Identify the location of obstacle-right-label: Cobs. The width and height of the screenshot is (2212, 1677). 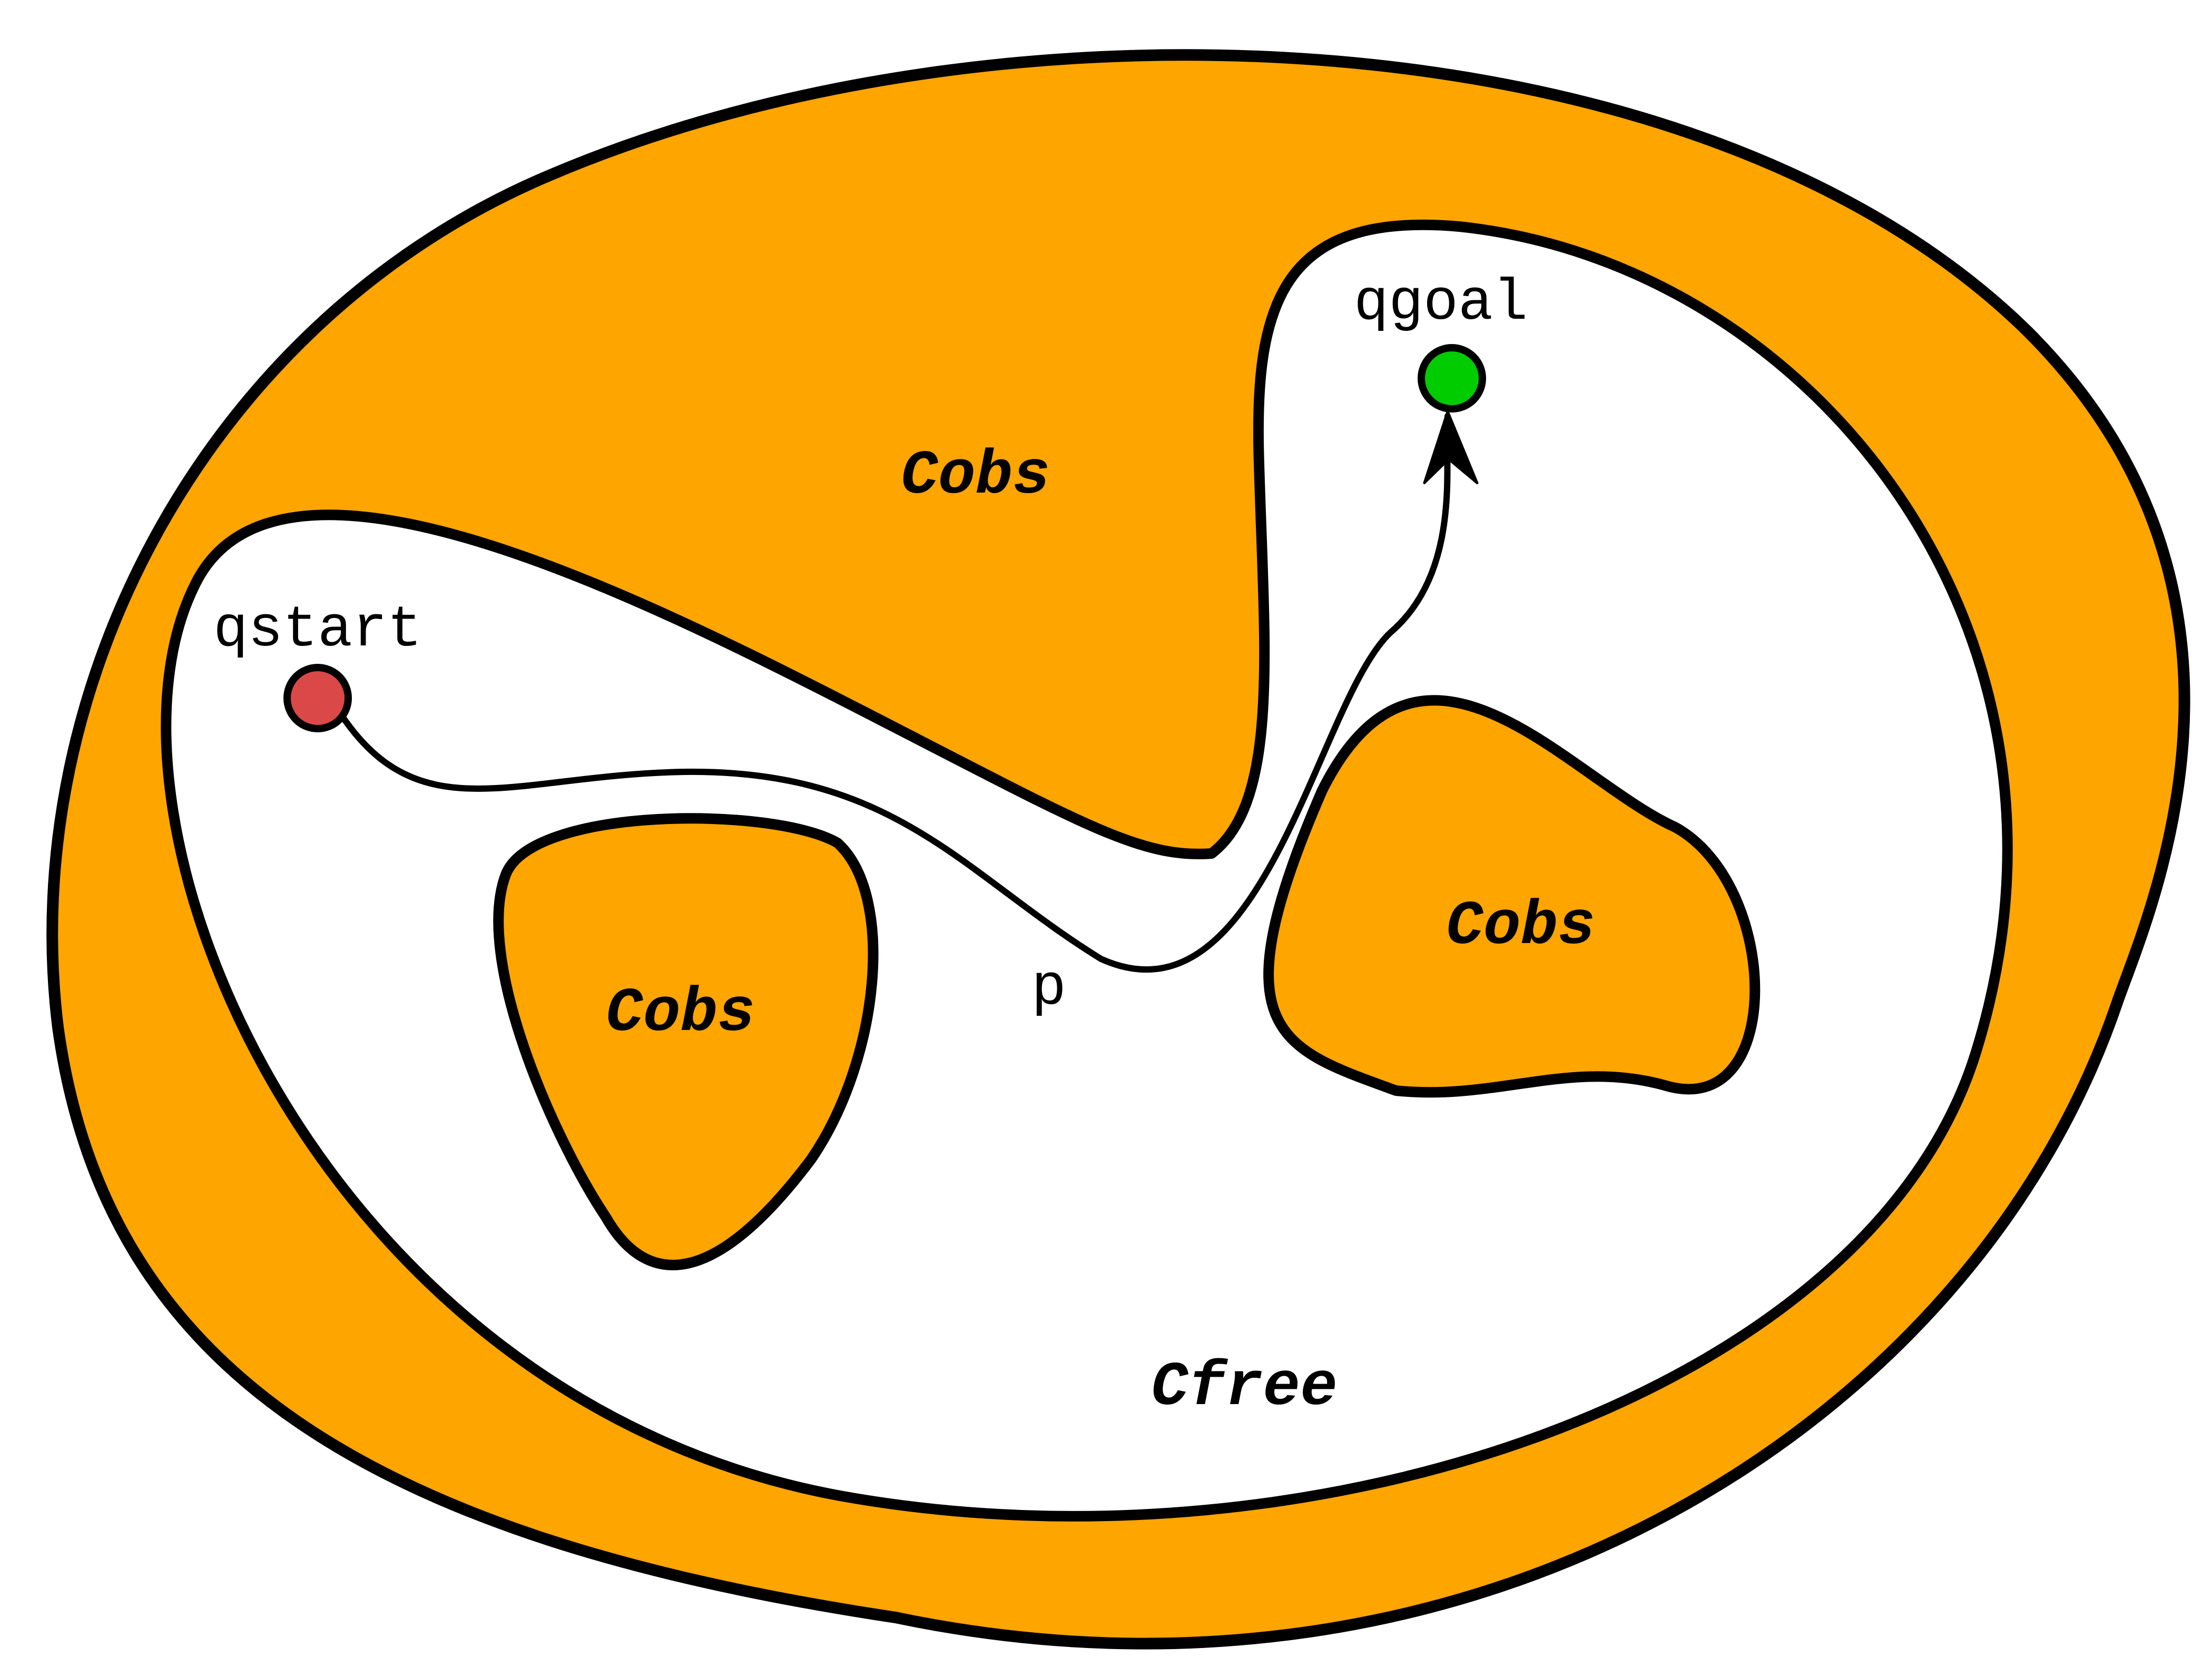
(1521, 927).